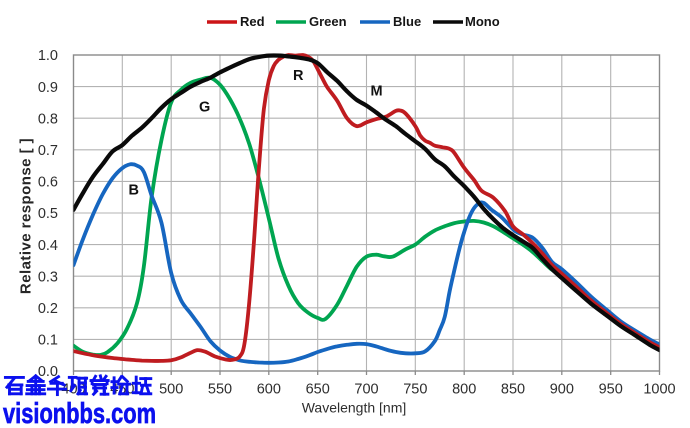  I want to click on svg-text: 600, so click(269, 390).